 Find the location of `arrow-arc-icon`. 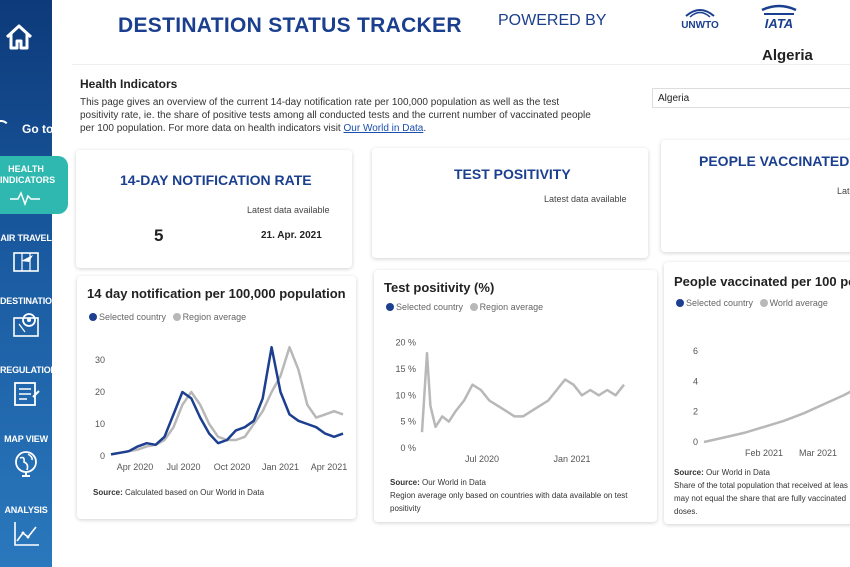

arrow-arc-icon is located at coordinates (5, 129).